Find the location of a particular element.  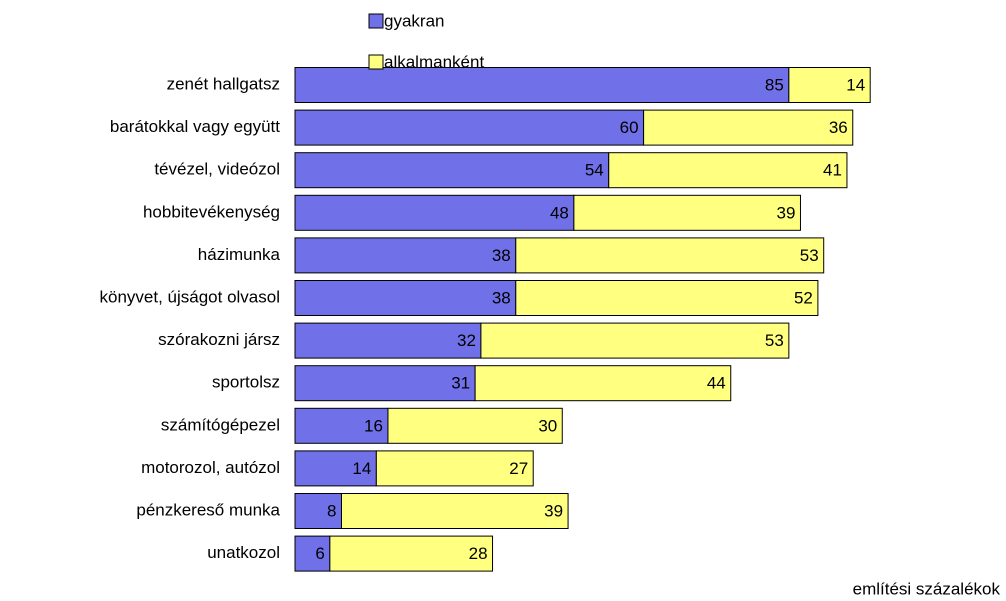

value-label: 60 is located at coordinates (629, 127).